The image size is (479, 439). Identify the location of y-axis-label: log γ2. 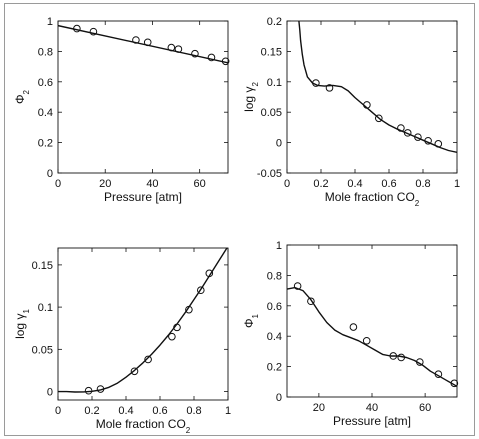
(251, 97).